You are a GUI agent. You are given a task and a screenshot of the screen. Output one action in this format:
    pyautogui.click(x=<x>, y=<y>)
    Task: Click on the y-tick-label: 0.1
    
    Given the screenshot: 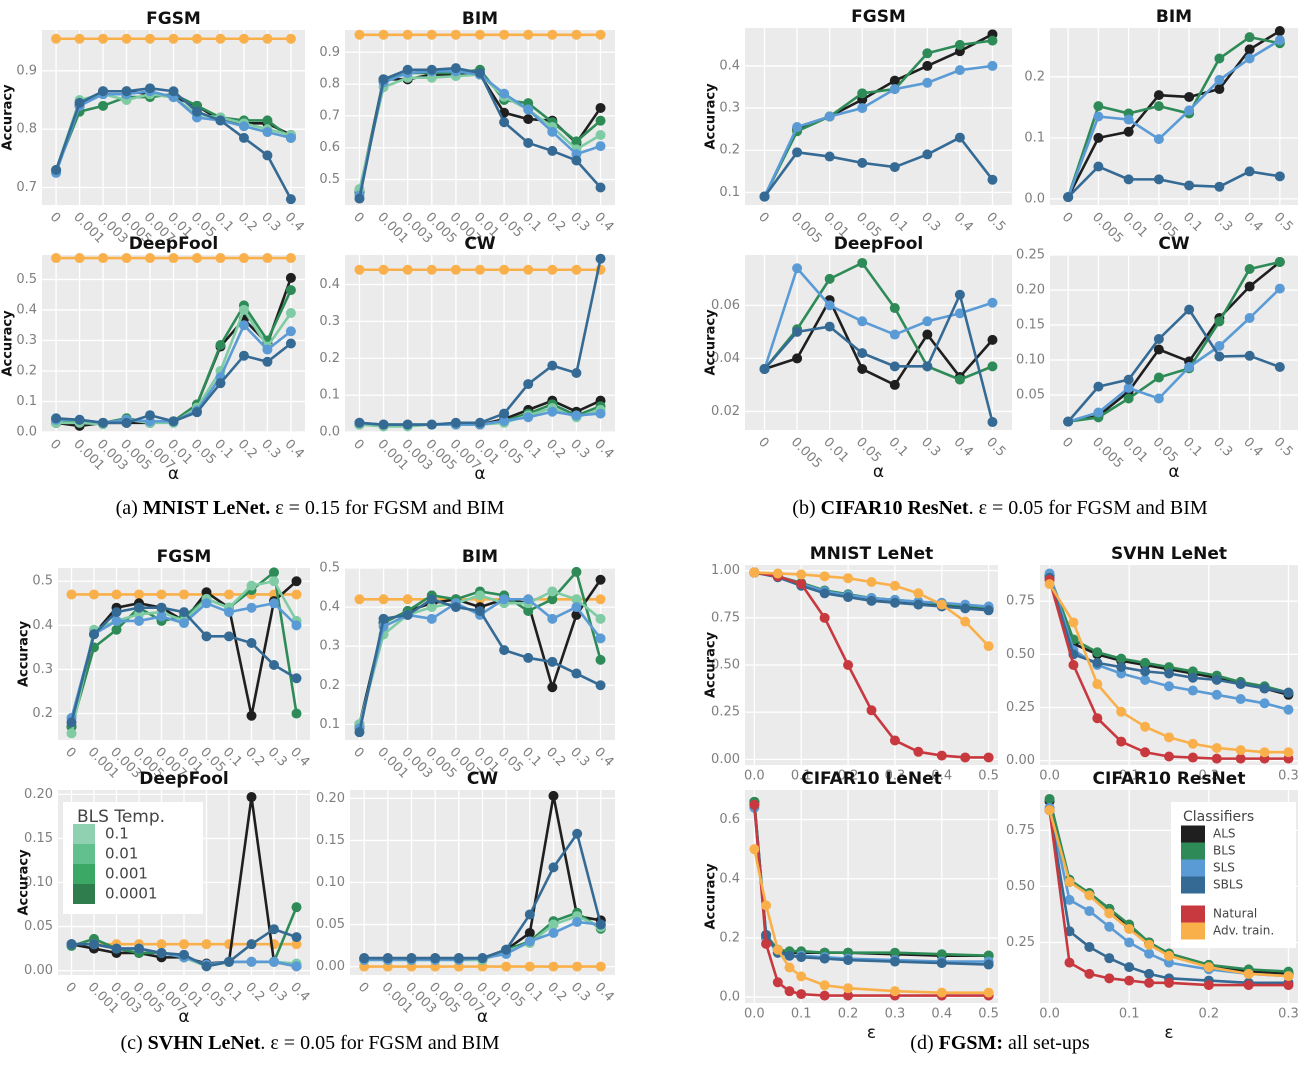 What is the action you would take?
    pyautogui.click(x=1034, y=137)
    